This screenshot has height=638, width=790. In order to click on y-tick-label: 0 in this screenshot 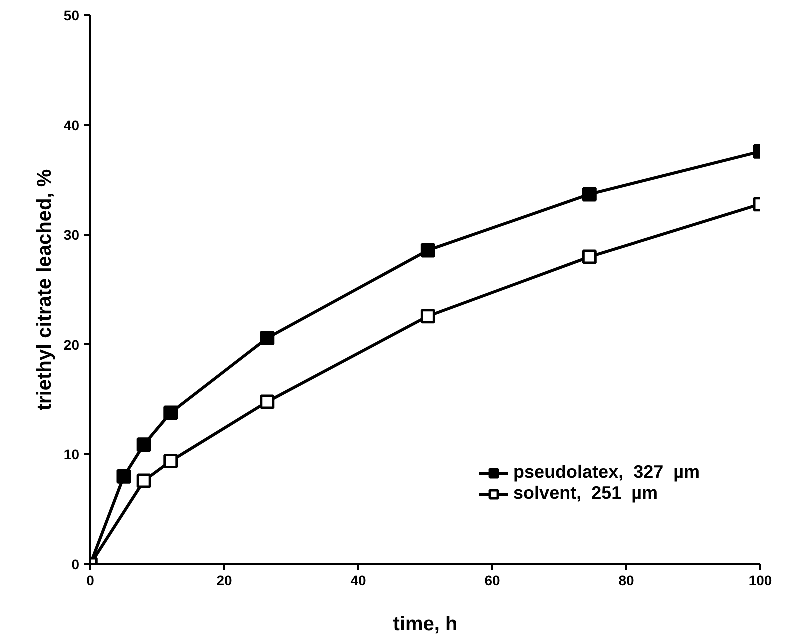, I will do `click(76, 564)`.